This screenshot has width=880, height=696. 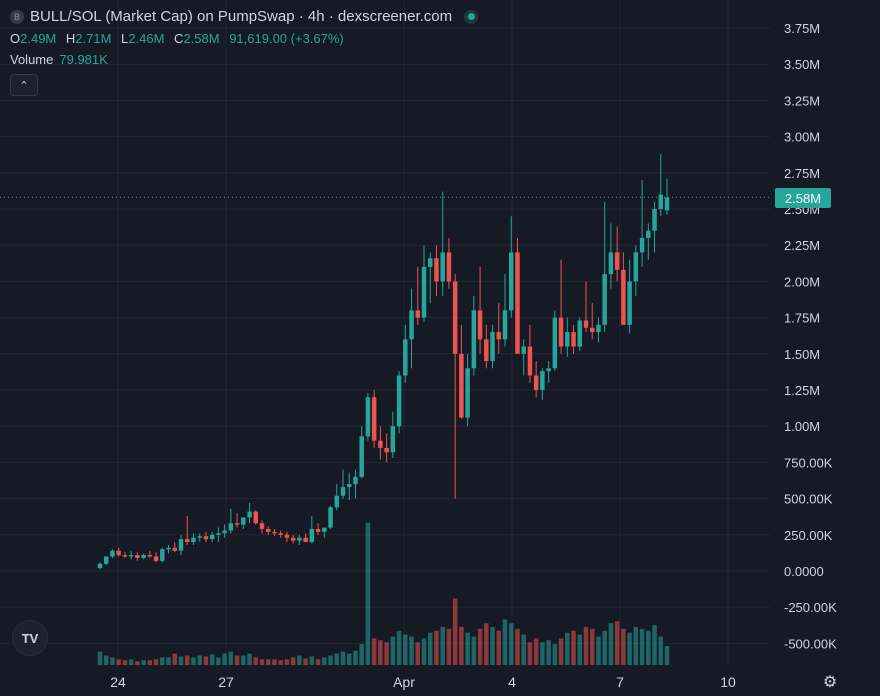 I want to click on time-axis: 24 27 Apr 4 7 10, so click(x=423, y=682).